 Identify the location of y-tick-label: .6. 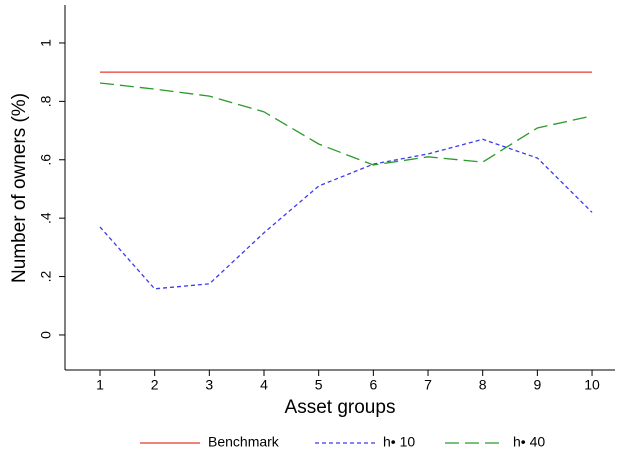
(46, 160).